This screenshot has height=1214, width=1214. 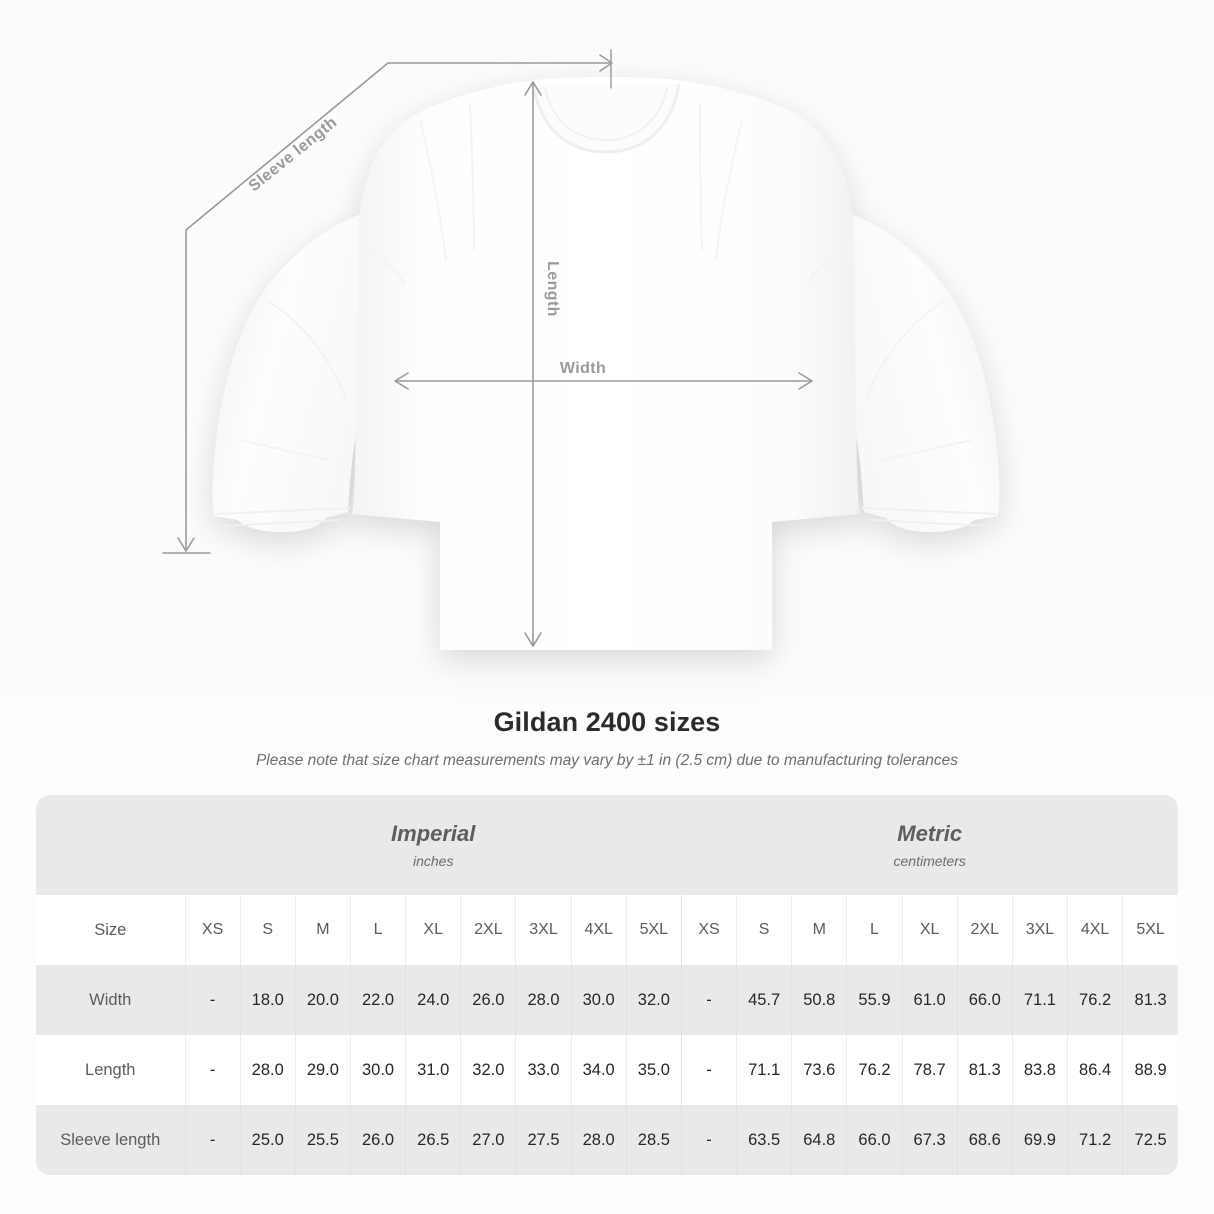 I want to click on label-length: Length, so click(x=552, y=289).